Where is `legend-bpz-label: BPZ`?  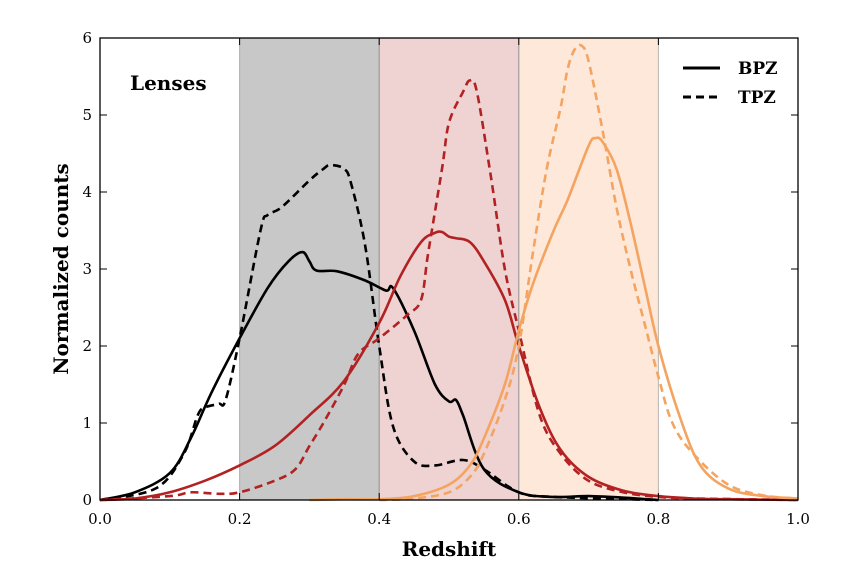
legend-bpz-label: BPZ is located at coordinates (758, 69).